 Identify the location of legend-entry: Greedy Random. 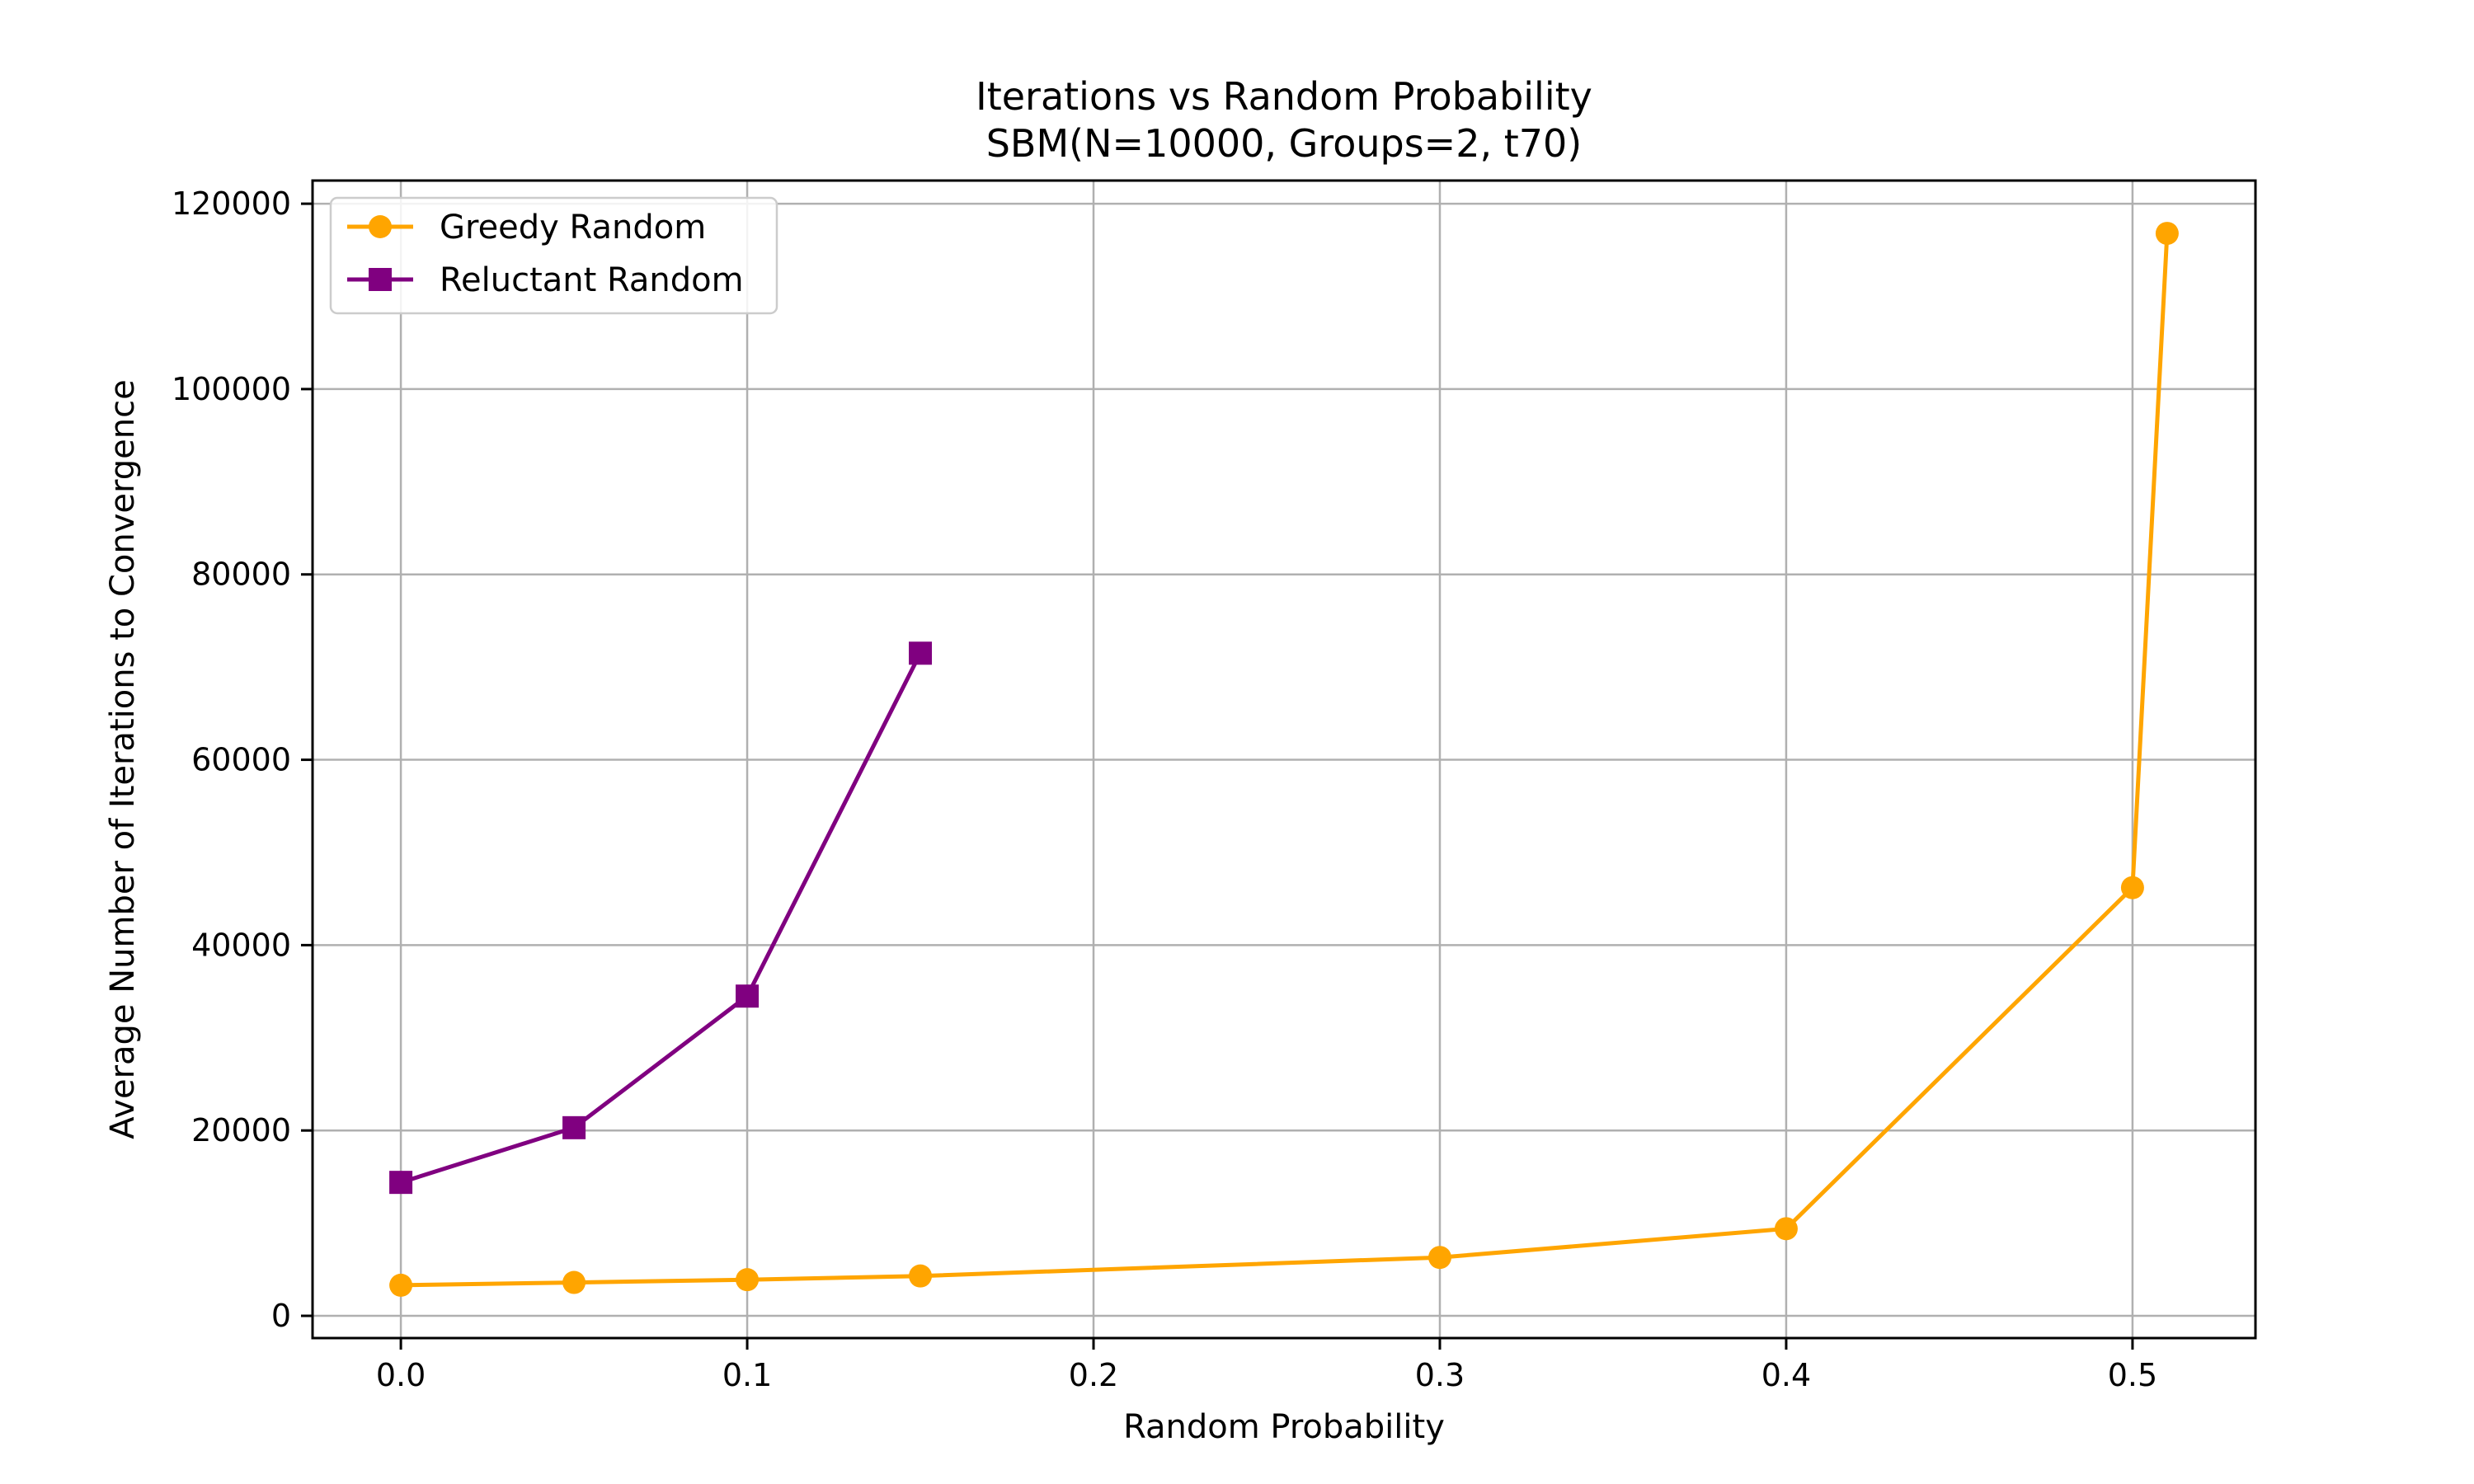
(526, 228).